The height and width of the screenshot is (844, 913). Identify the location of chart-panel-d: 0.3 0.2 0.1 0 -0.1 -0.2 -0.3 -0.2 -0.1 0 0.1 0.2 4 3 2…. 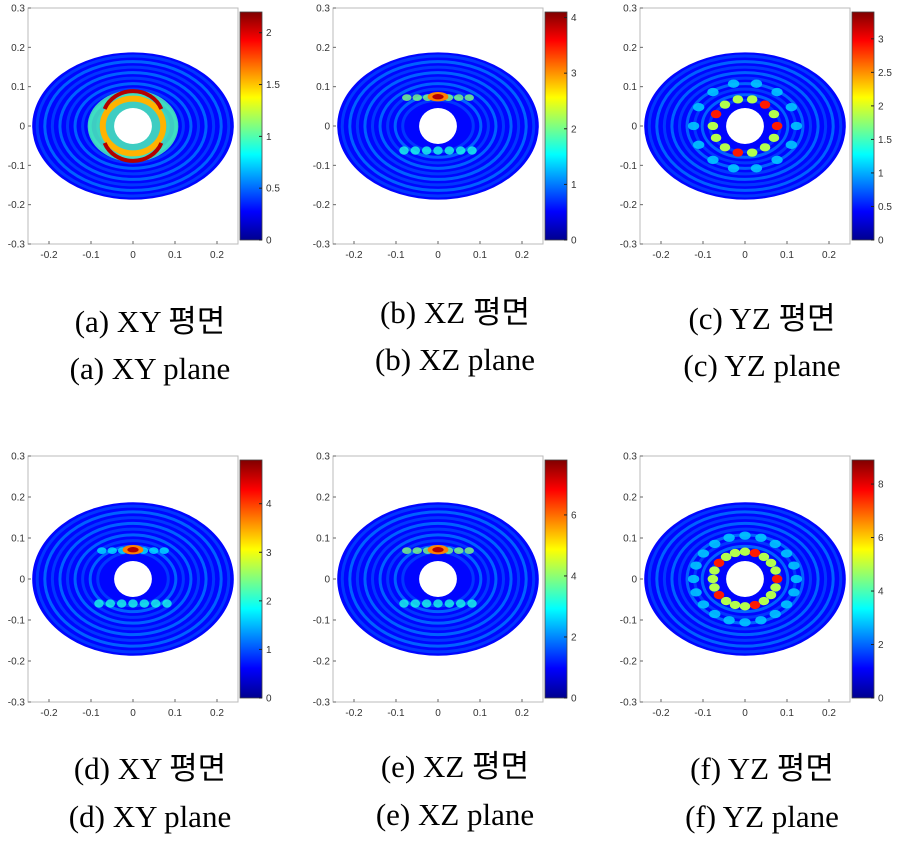
(150, 588).